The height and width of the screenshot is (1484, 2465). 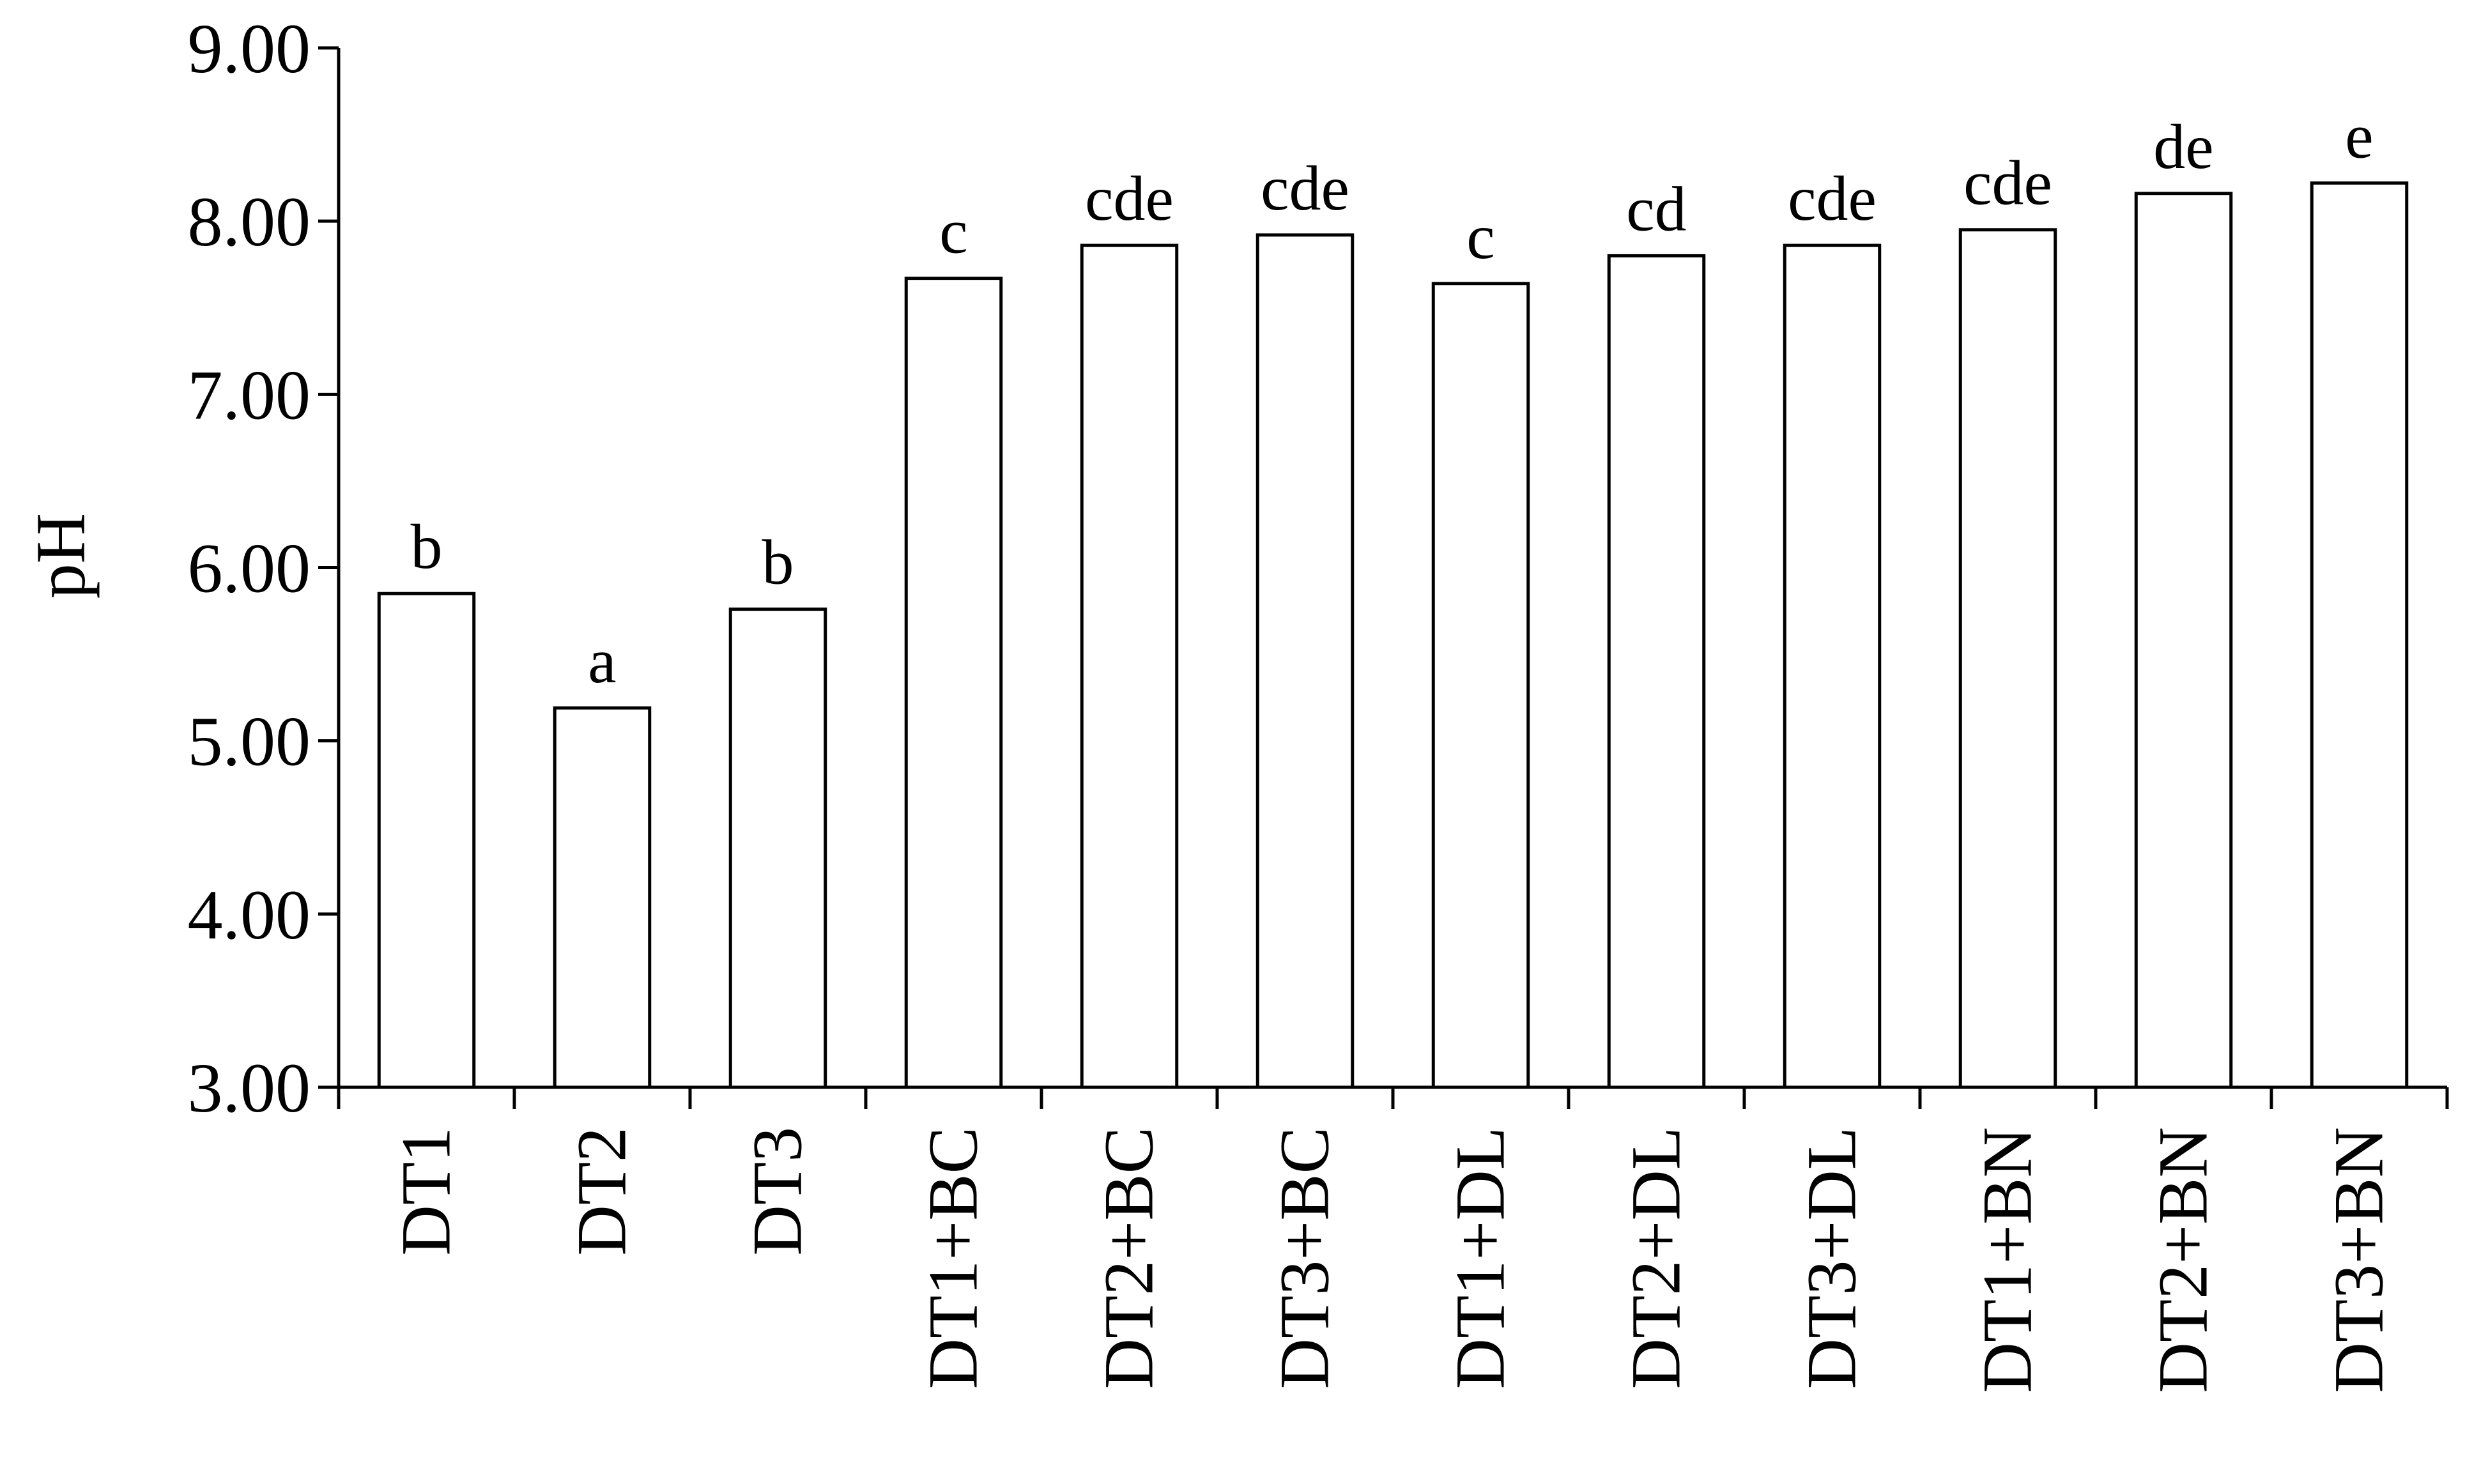 I want to click on bar-dt2-dl, so click(x=1657, y=671).